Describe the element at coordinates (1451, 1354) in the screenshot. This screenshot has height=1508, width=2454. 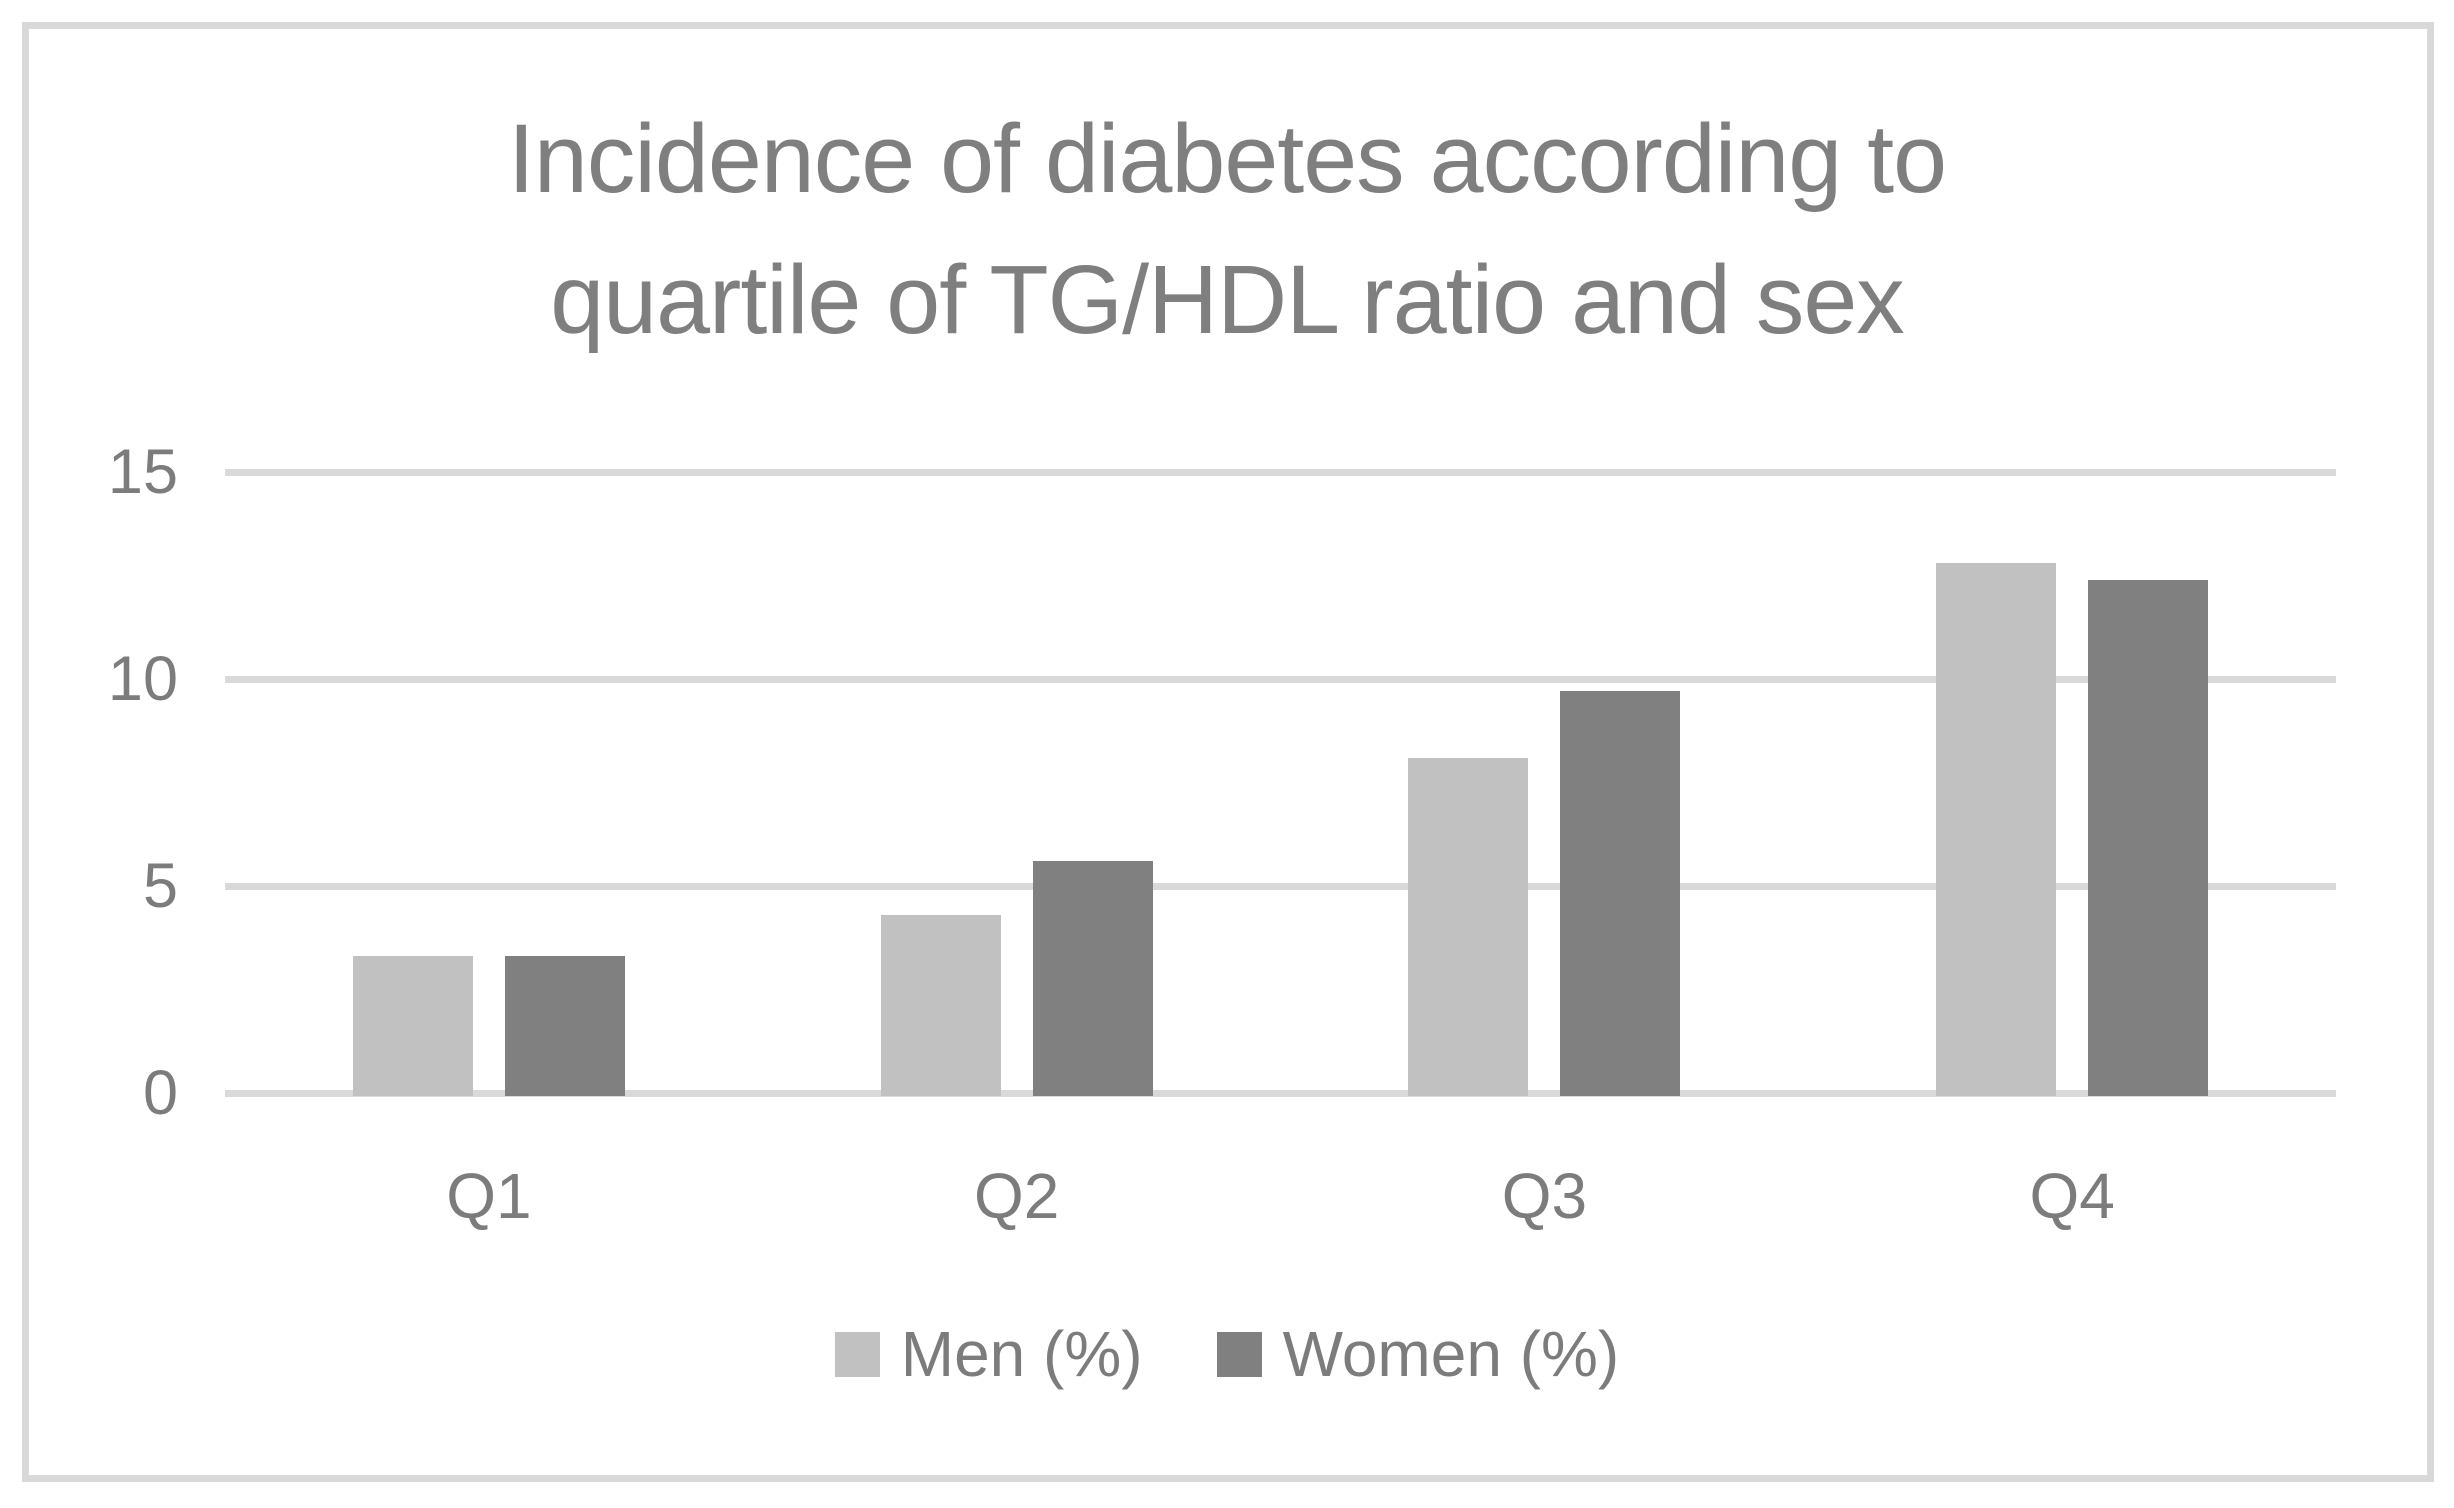
I see `legend-label-women: Women (%)` at that location.